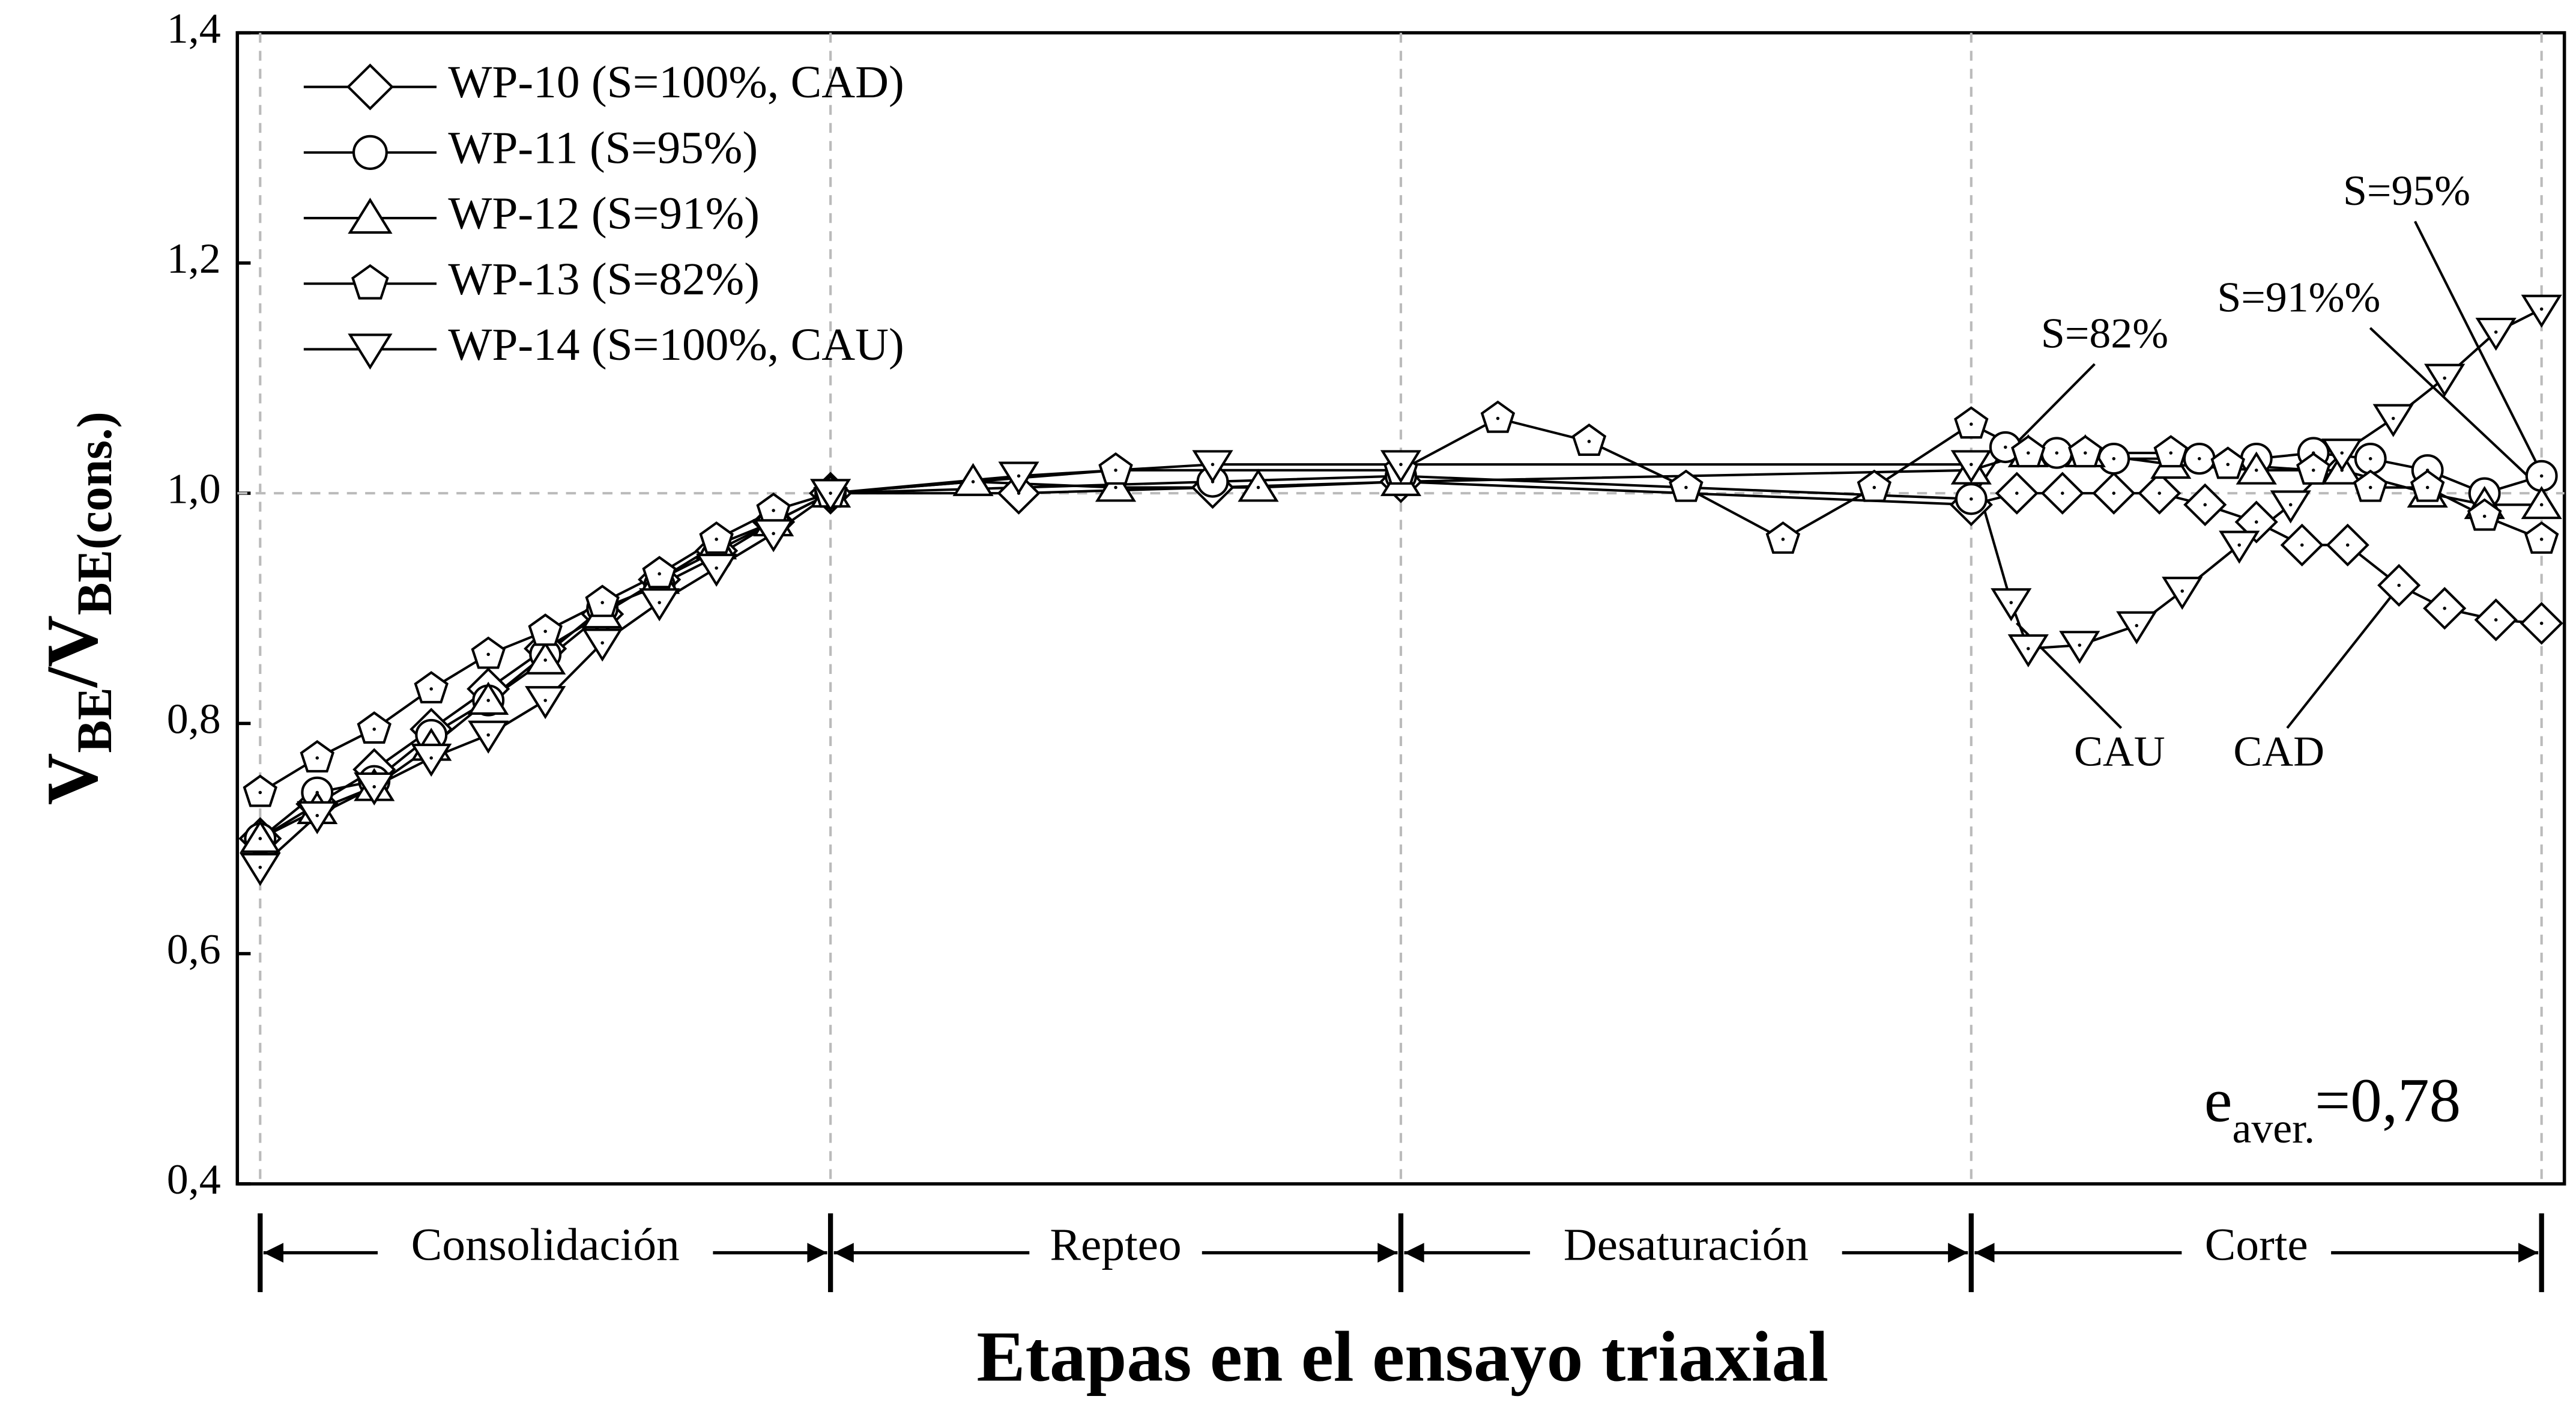  What do you see at coordinates (676, 82) in the screenshot?
I see `legend-label: WP-10 (S=100%, CAD)` at bounding box center [676, 82].